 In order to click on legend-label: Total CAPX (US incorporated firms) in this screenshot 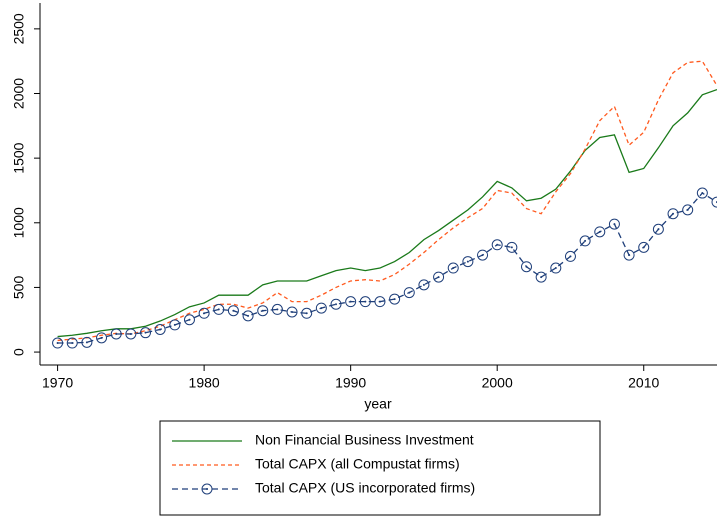, I will do `click(365, 488)`.